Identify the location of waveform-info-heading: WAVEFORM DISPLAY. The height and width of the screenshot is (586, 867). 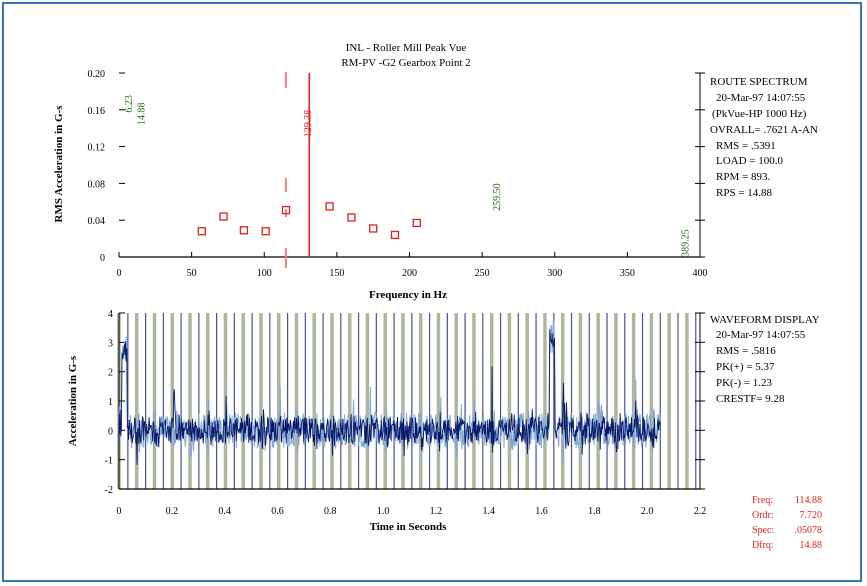
(765, 320).